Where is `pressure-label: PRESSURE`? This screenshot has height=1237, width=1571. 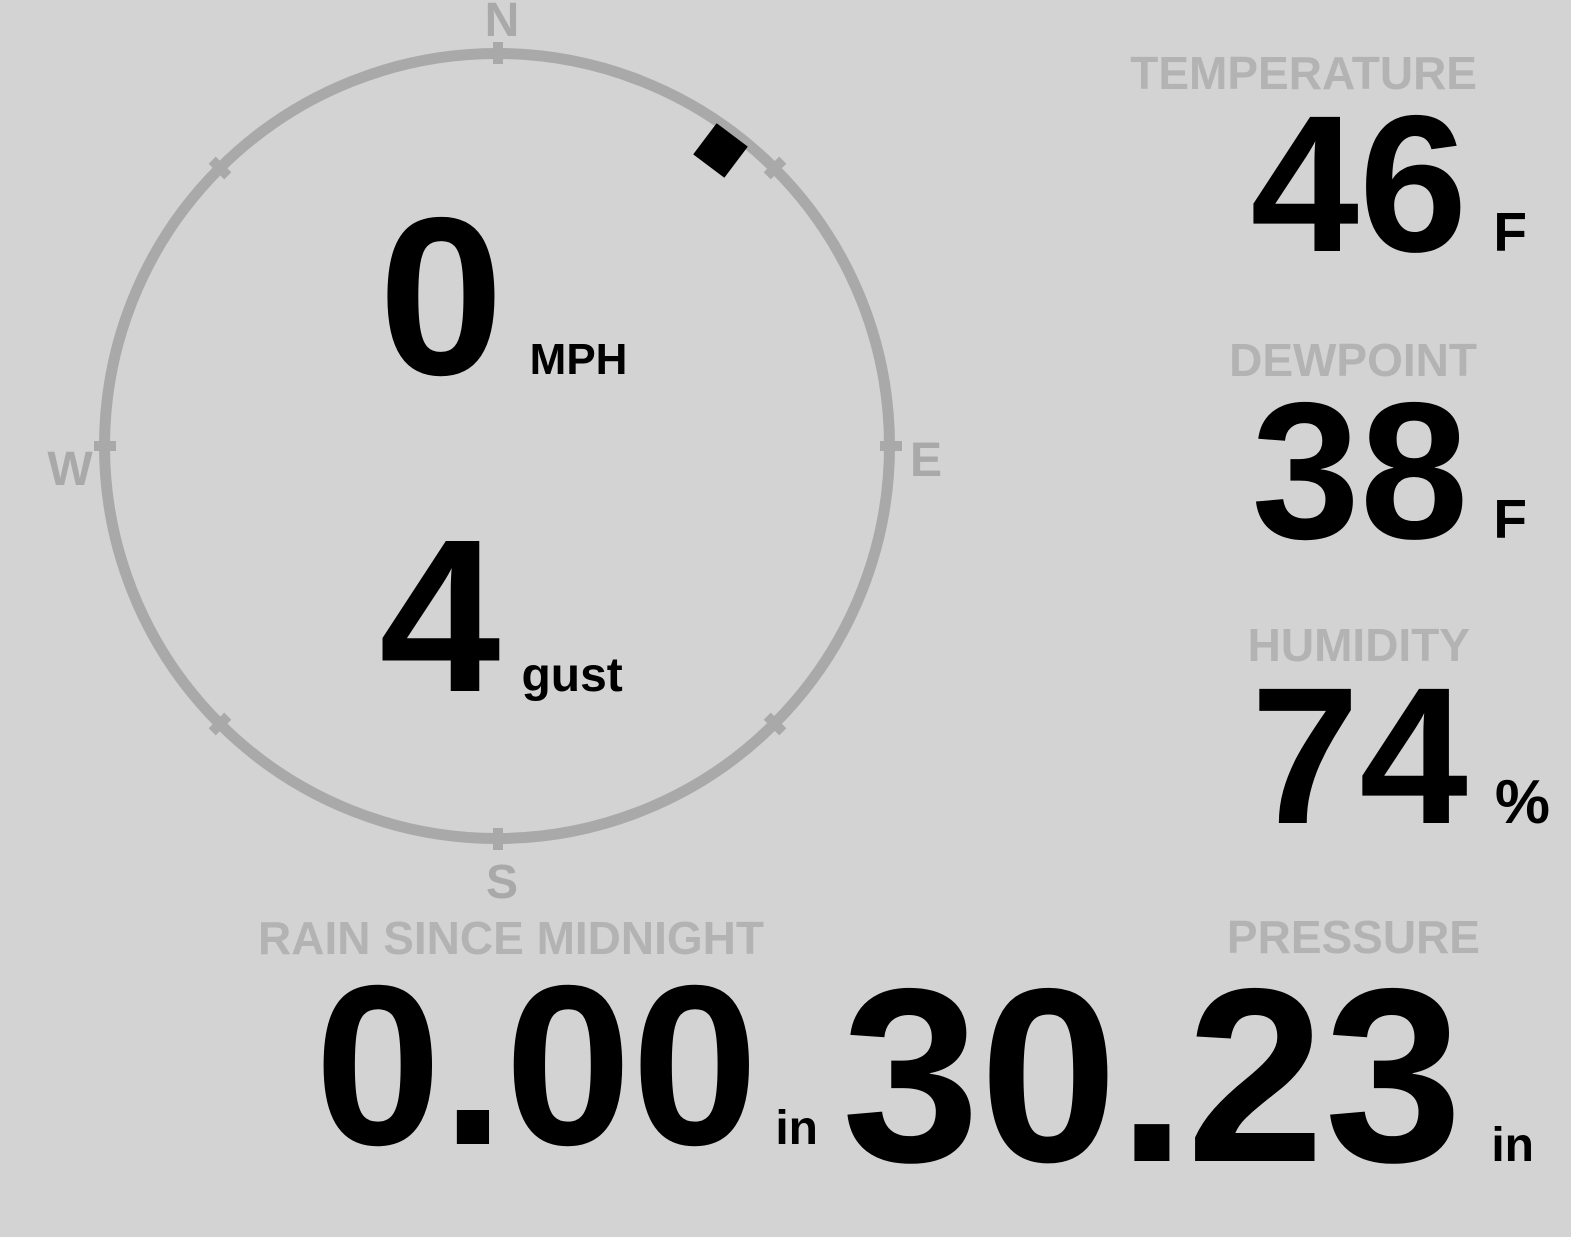 pressure-label: PRESSURE is located at coordinates (1353, 937).